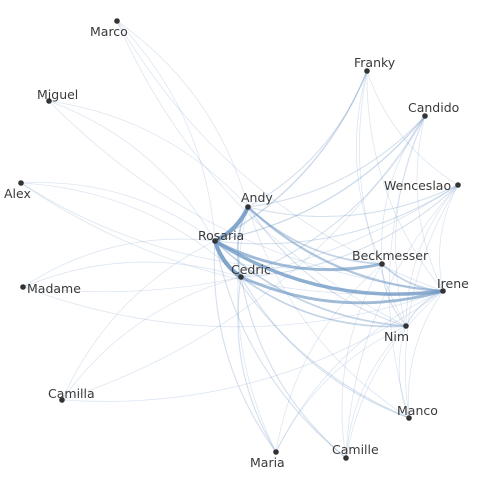 The image size is (480, 480). I want to click on edge-andy-maria, so click(257, 329).